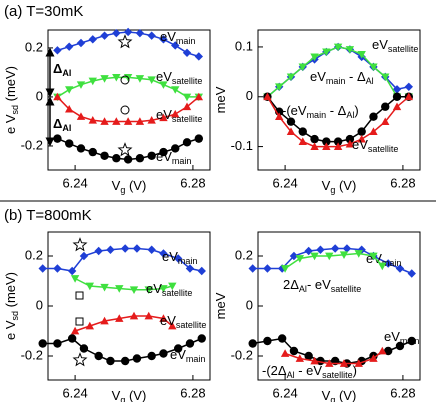 This screenshot has width=436, height=402. Describe the element at coordinates (244, 254) in the screenshot. I see `y-tick-label: 0.2` at that location.